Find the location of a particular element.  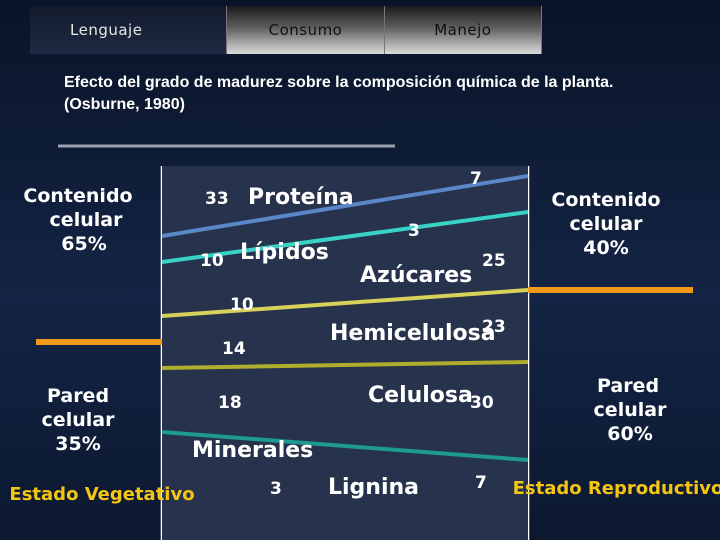

lipidos-right-value: 3 is located at coordinates (414, 231).